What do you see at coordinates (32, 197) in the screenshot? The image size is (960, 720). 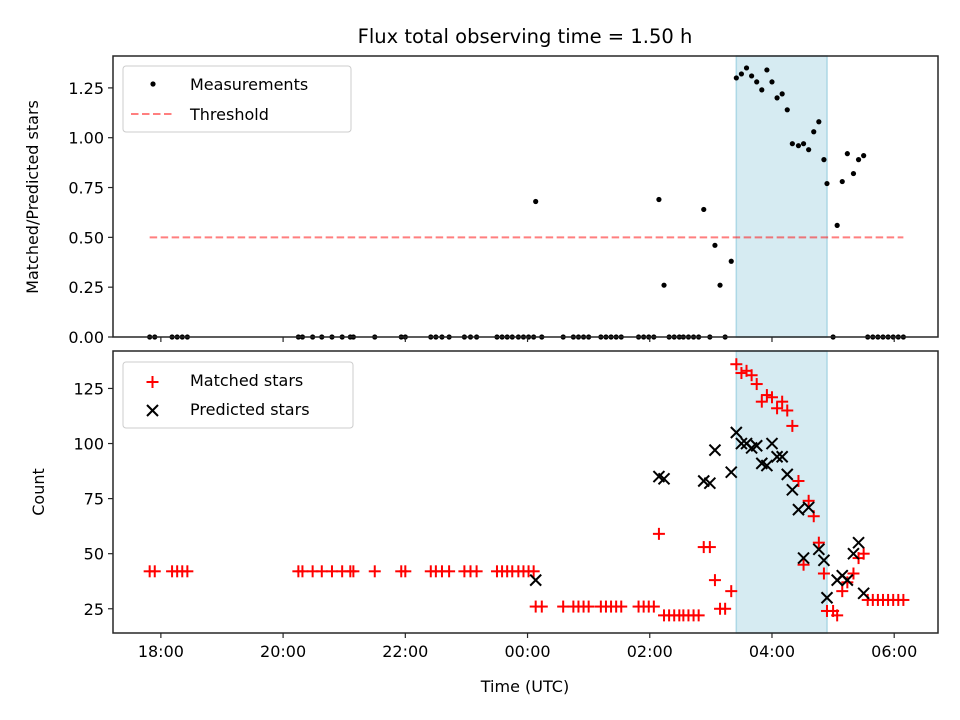 I see `top-y-axis-label: Matched/Predicted stars` at bounding box center [32, 197].